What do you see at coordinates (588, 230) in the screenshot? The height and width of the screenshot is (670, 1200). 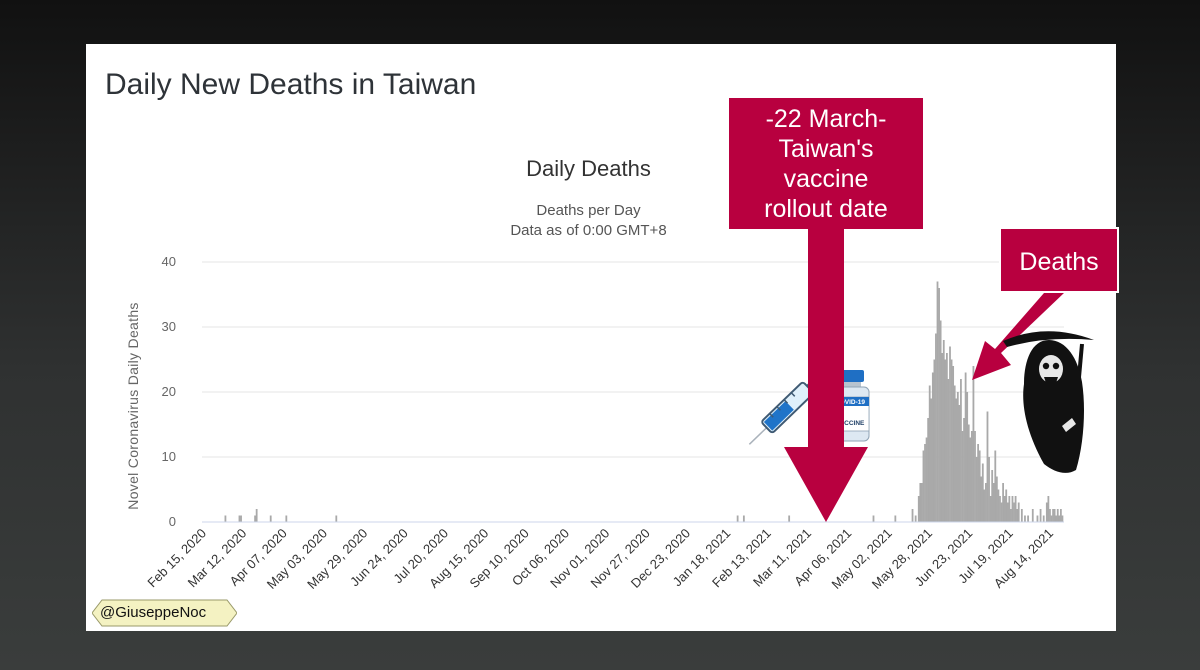 I see `chart-subtitle-line-2: Data as of 0:00 GMT+8` at bounding box center [588, 230].